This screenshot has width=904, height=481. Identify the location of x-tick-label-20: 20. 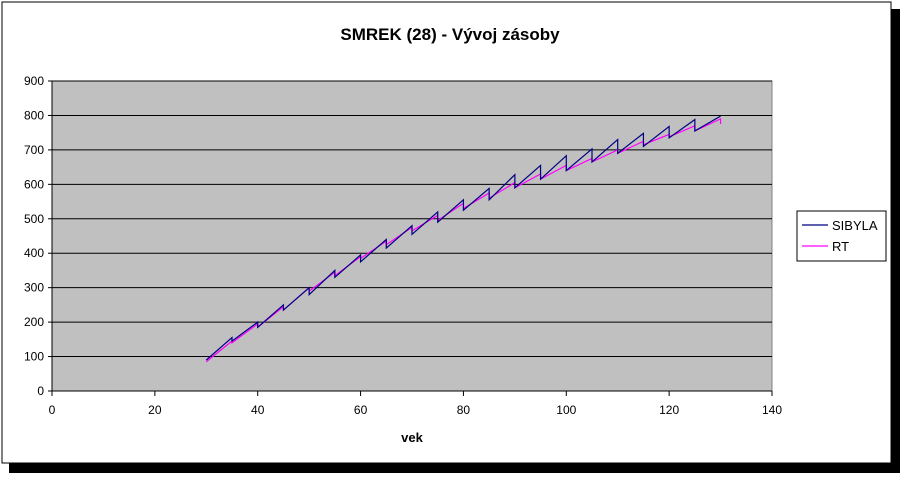
(155, 410).